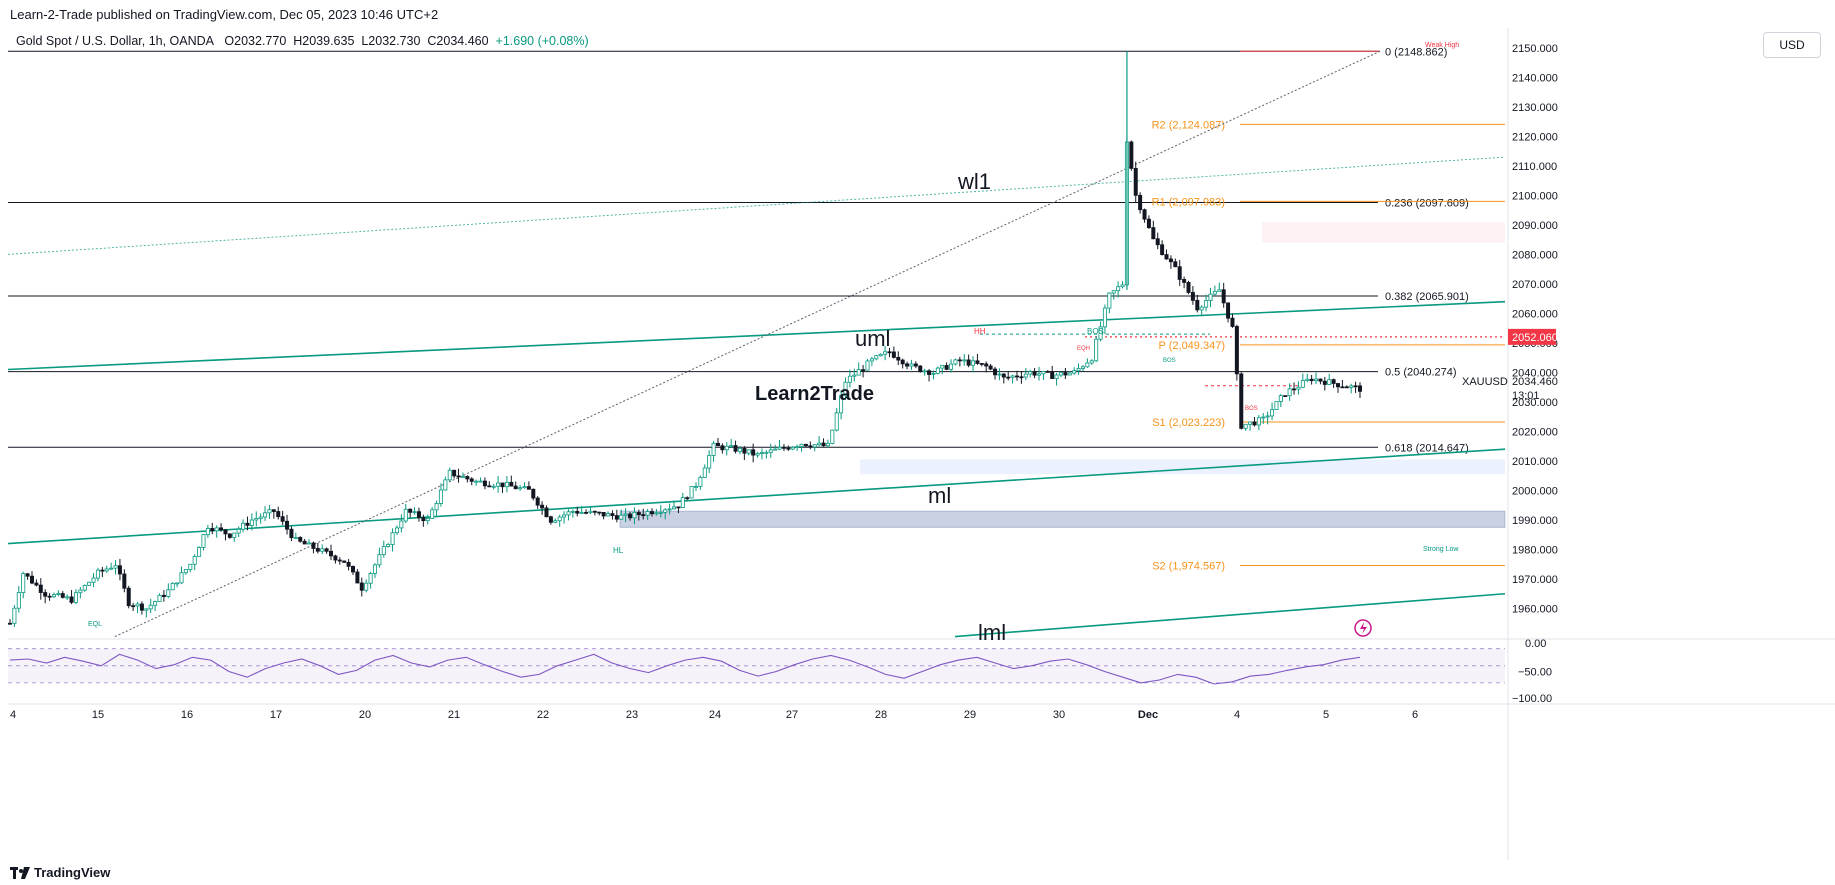 Image resolution: width=1835 pixels, height=885 pixels. Describe the element at coordinates (1442, 45) in the screenshot. I see `weak-high-label: Weak High` at that location.